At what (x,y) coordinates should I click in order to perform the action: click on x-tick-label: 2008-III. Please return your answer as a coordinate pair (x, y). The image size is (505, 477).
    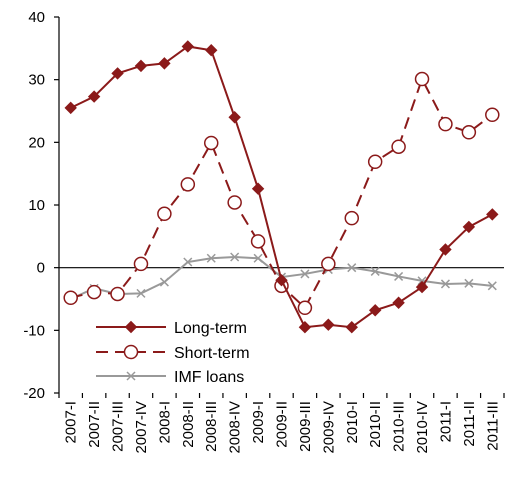
    Looking at the image, I should click on (211, 426).